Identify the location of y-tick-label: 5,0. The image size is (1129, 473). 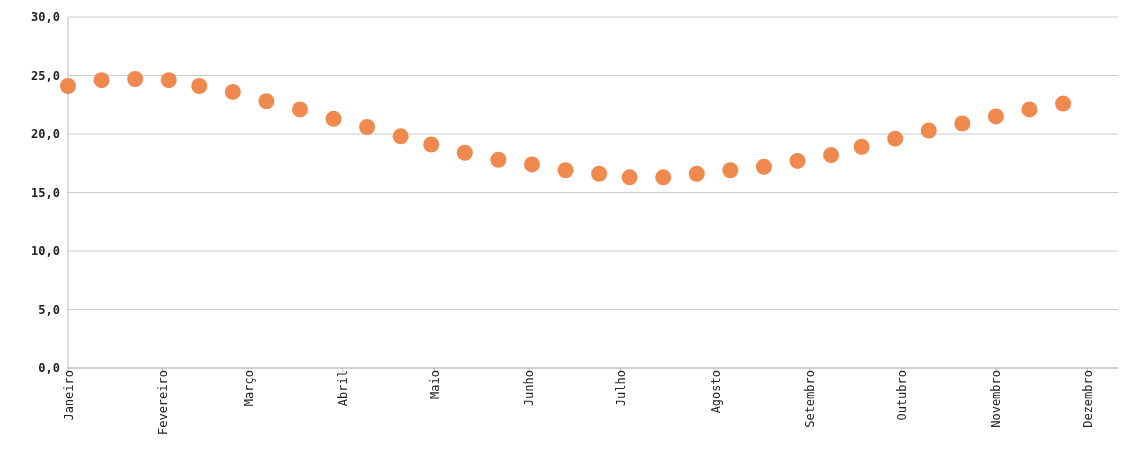
(49, 309).